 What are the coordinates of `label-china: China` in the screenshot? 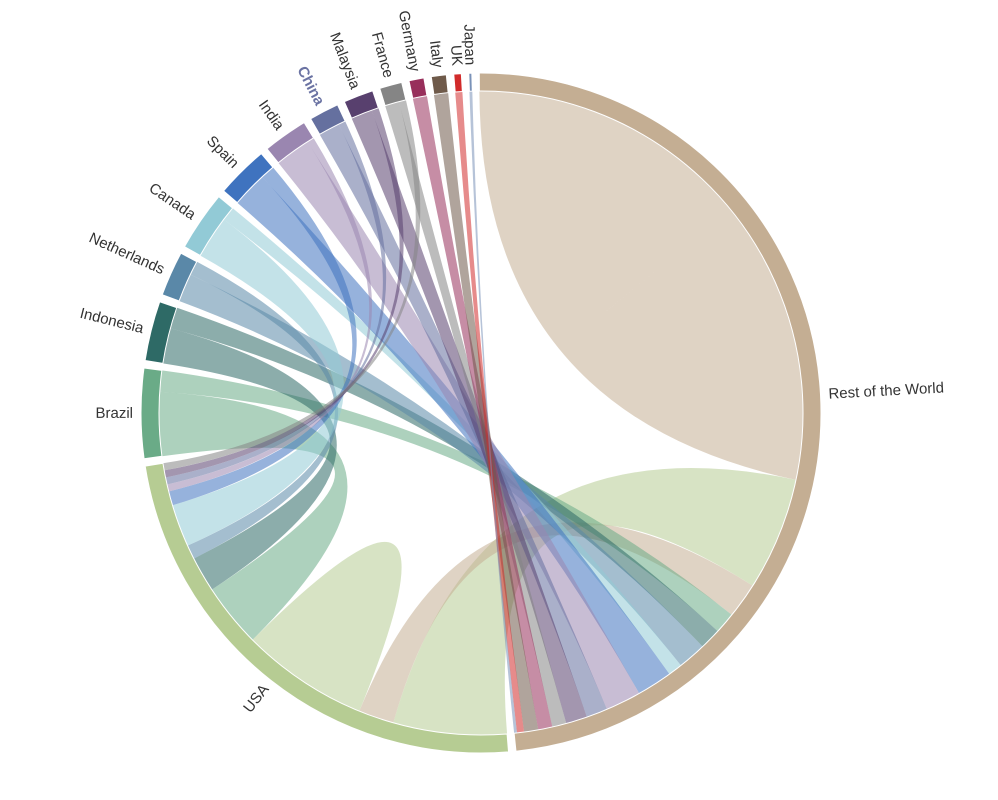 It's located at (310, 85).